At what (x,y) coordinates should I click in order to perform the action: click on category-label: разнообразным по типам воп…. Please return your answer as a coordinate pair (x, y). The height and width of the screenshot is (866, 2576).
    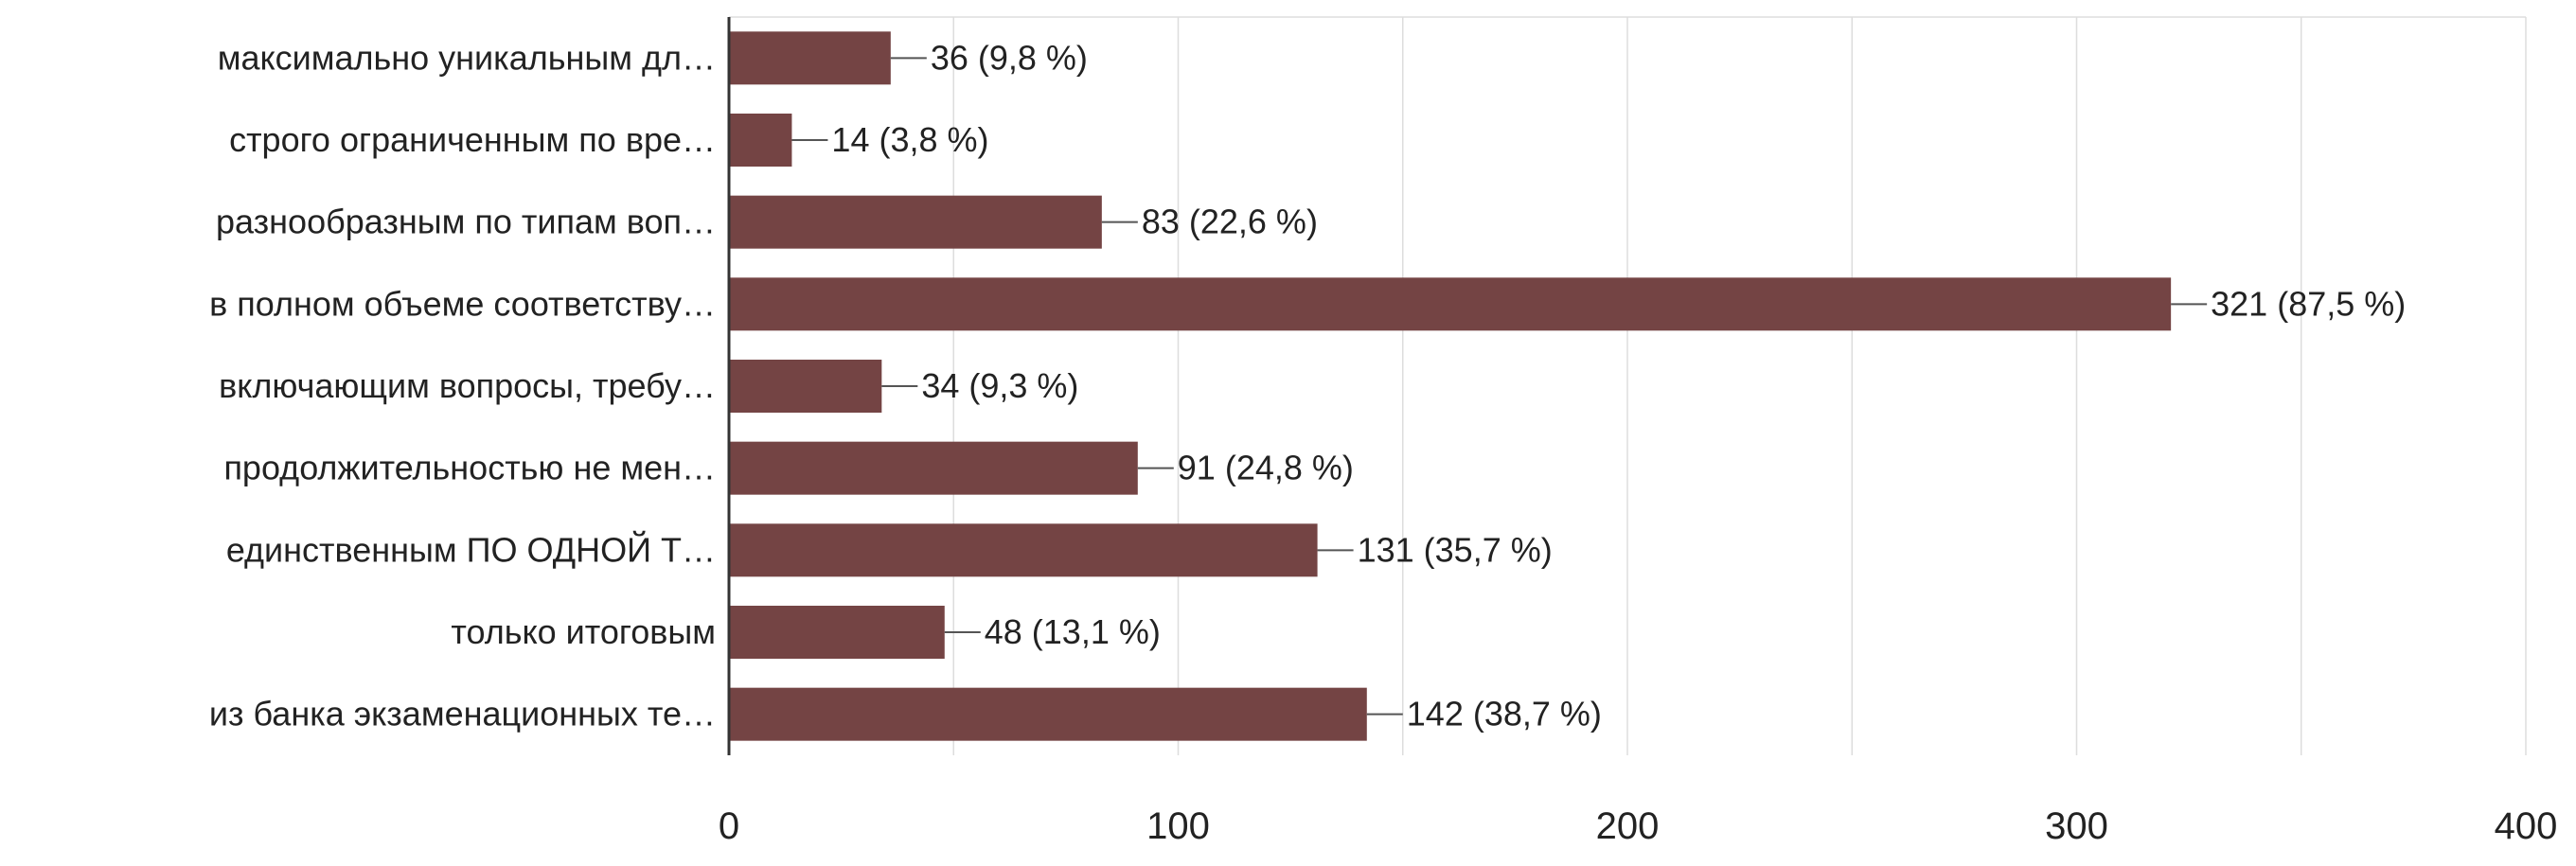
    Looking at the image, I should click on (466, 222).